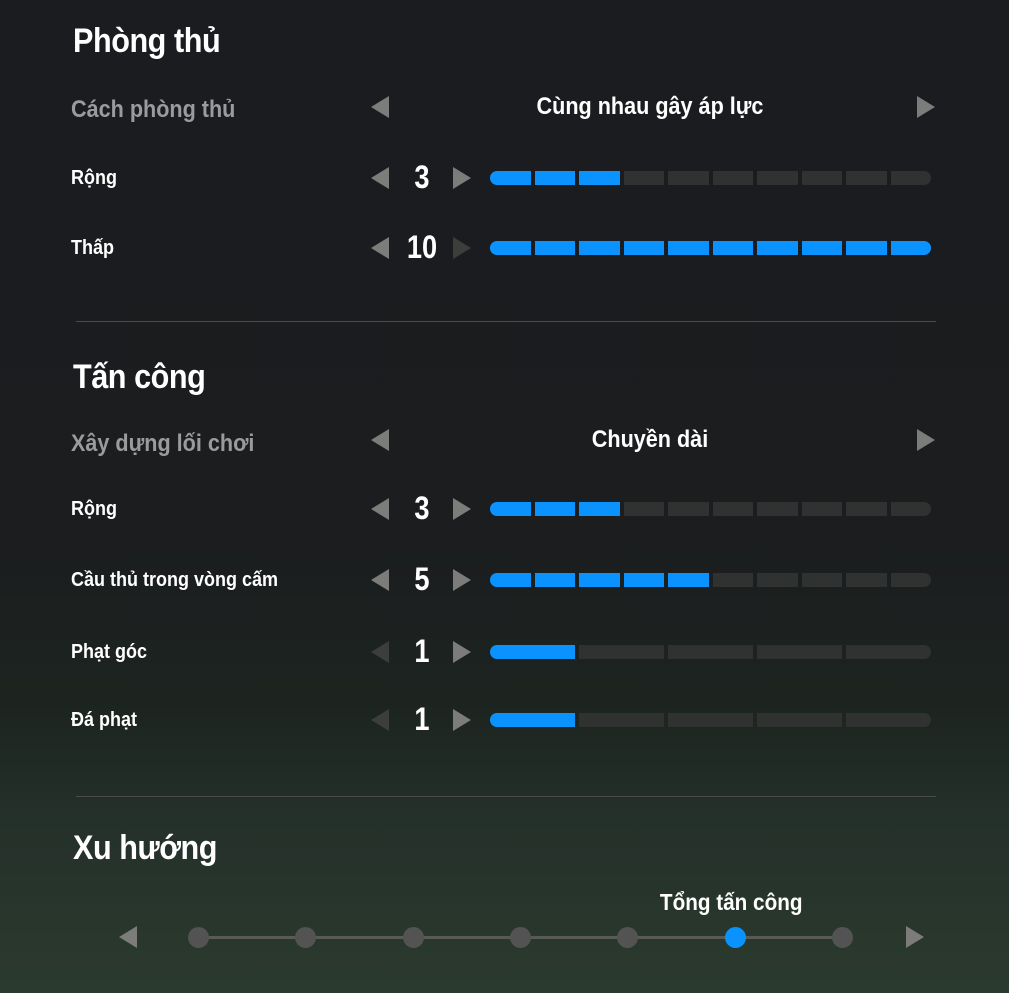 Image resolution: width=1009 pixels, height=993 pixels. I want to click on defense-style-next-icon, so click(926, 107).